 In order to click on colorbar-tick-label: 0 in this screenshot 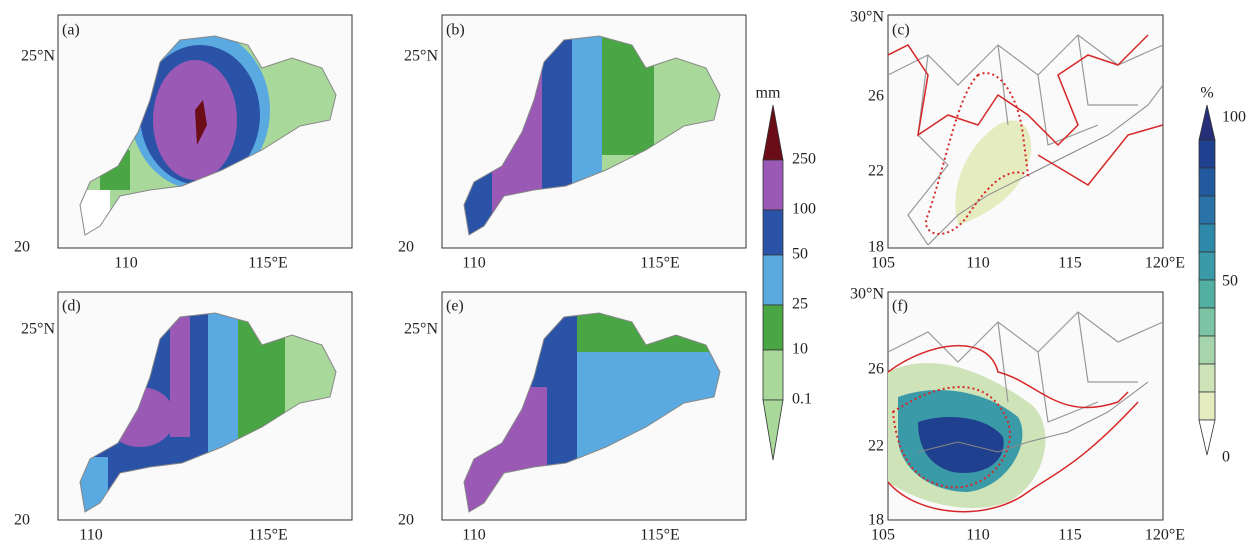, I will do `click(1226, 457)`.